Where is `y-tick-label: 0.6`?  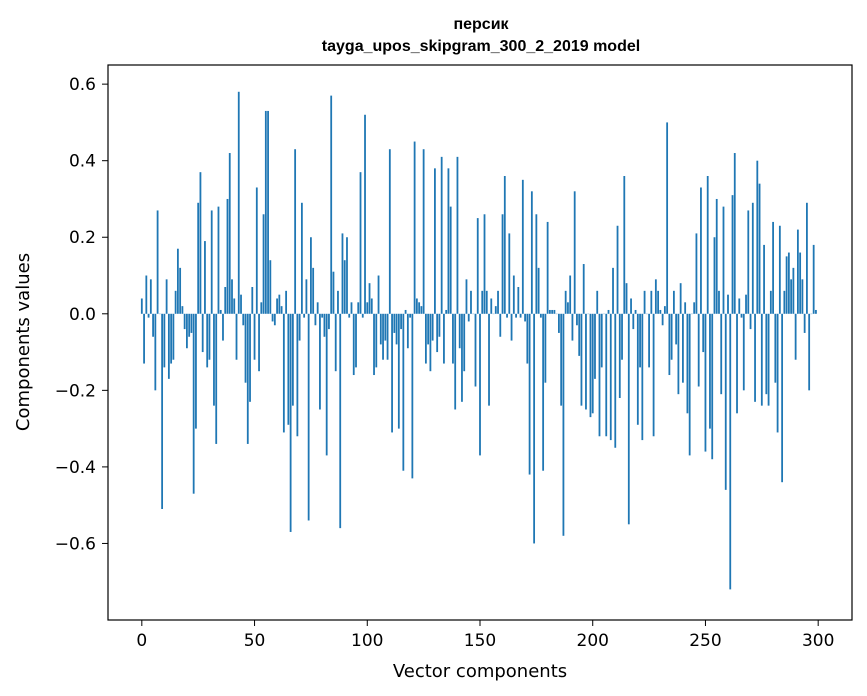
y-tick-label: 0.6 is located at coordinates (82, 85).